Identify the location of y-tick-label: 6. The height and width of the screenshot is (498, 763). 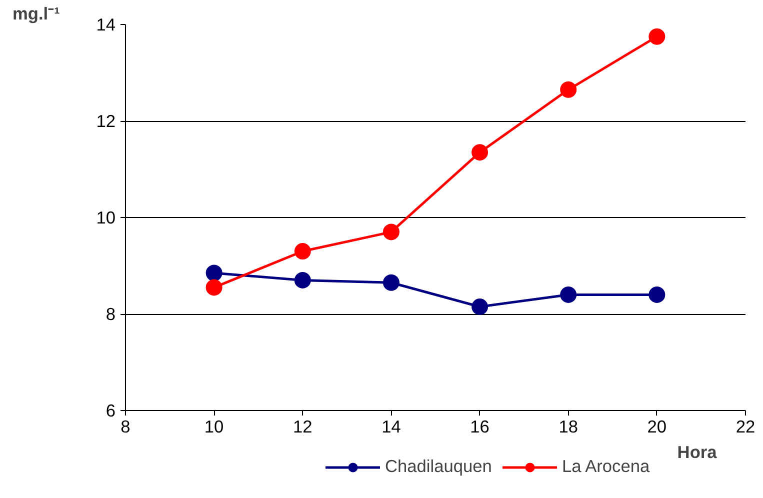
(111, 410).